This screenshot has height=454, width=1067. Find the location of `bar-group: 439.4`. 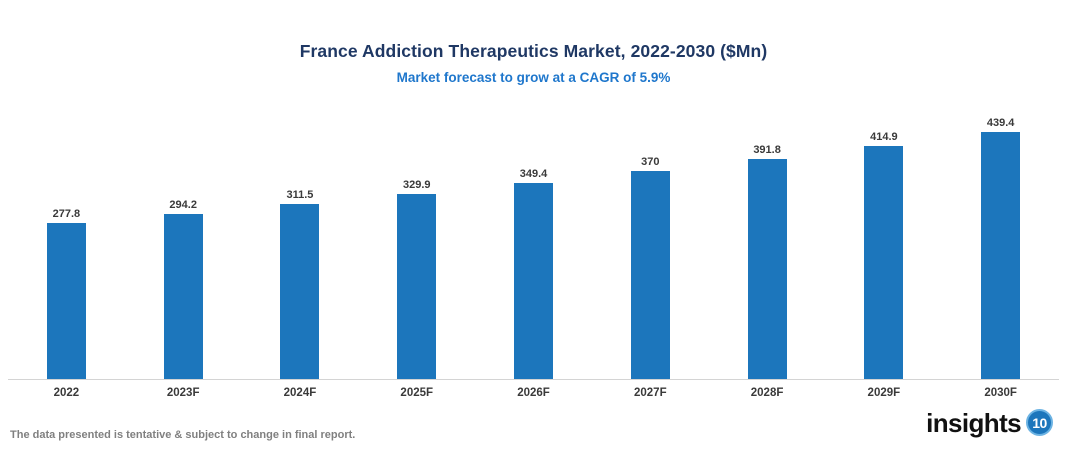

bar-group: 439.4 is located at coordinates (1000, 245).